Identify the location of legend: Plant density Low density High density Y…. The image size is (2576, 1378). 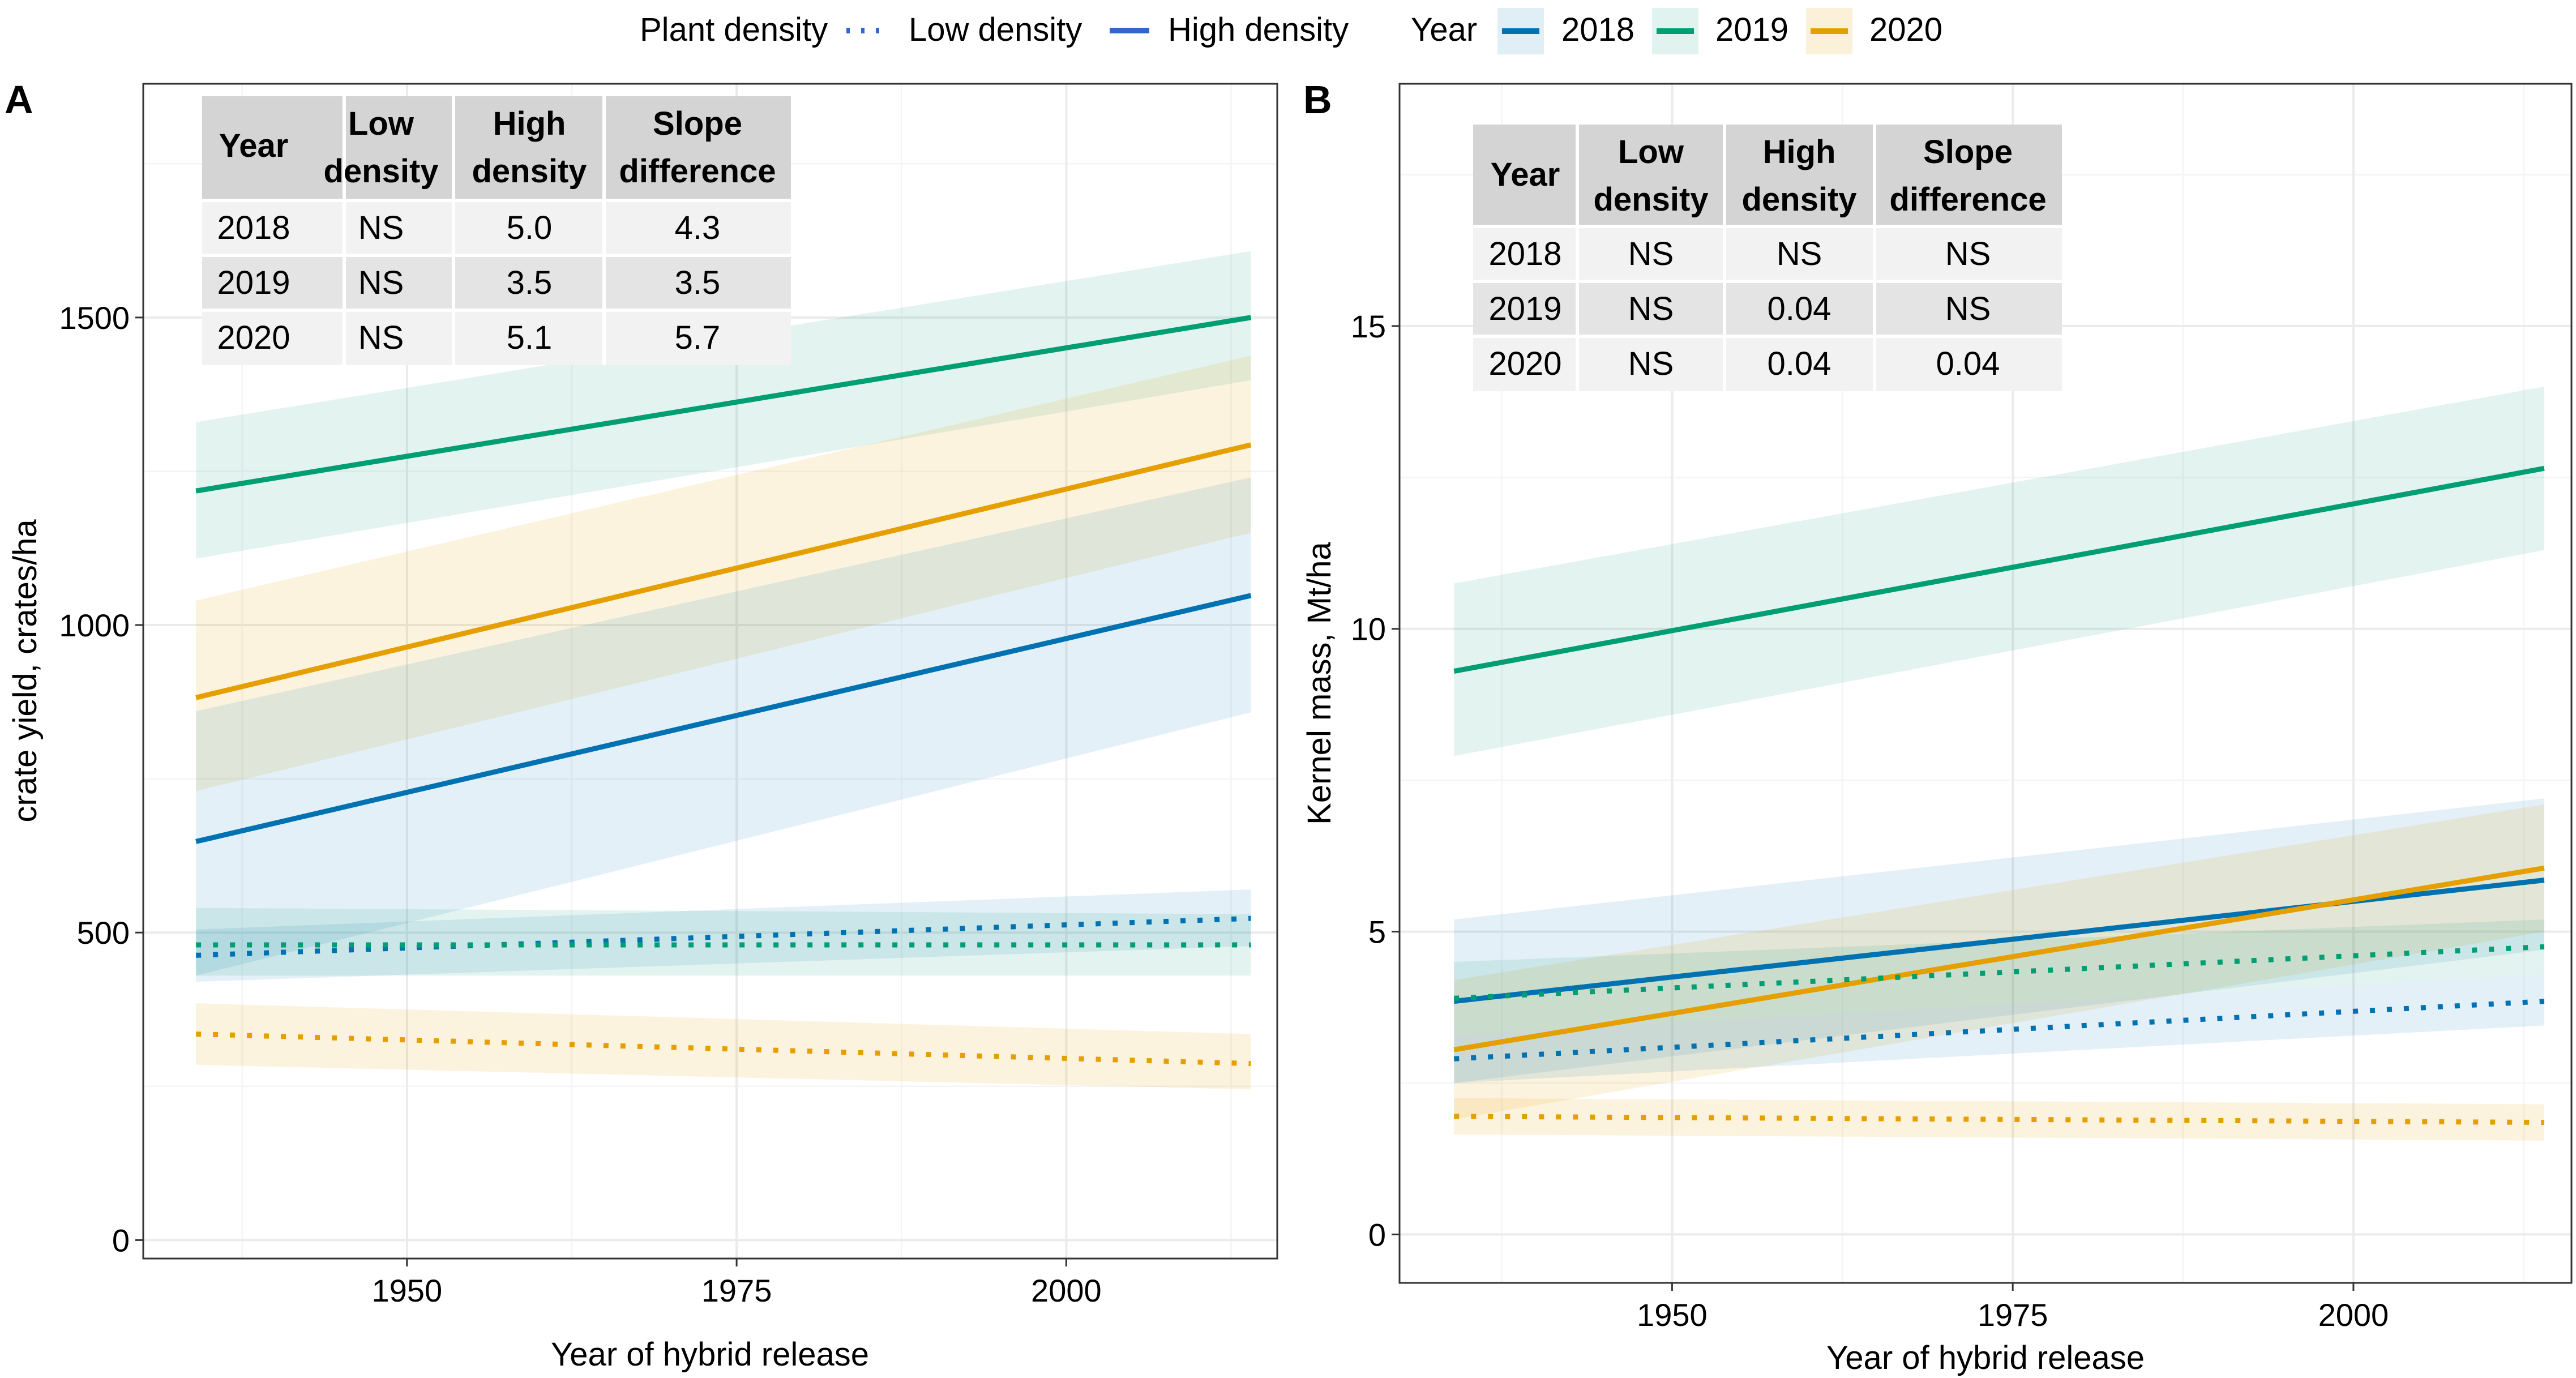
(1291, 31).